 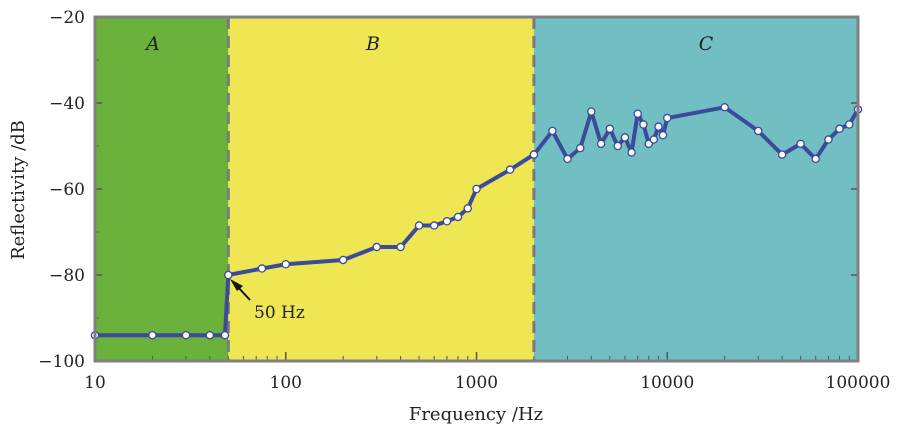 What do you see at coordinates (267, 301) in the screenshot?
I see `annotation-50hz: 50 Hz` at bounding box center [267, 301].